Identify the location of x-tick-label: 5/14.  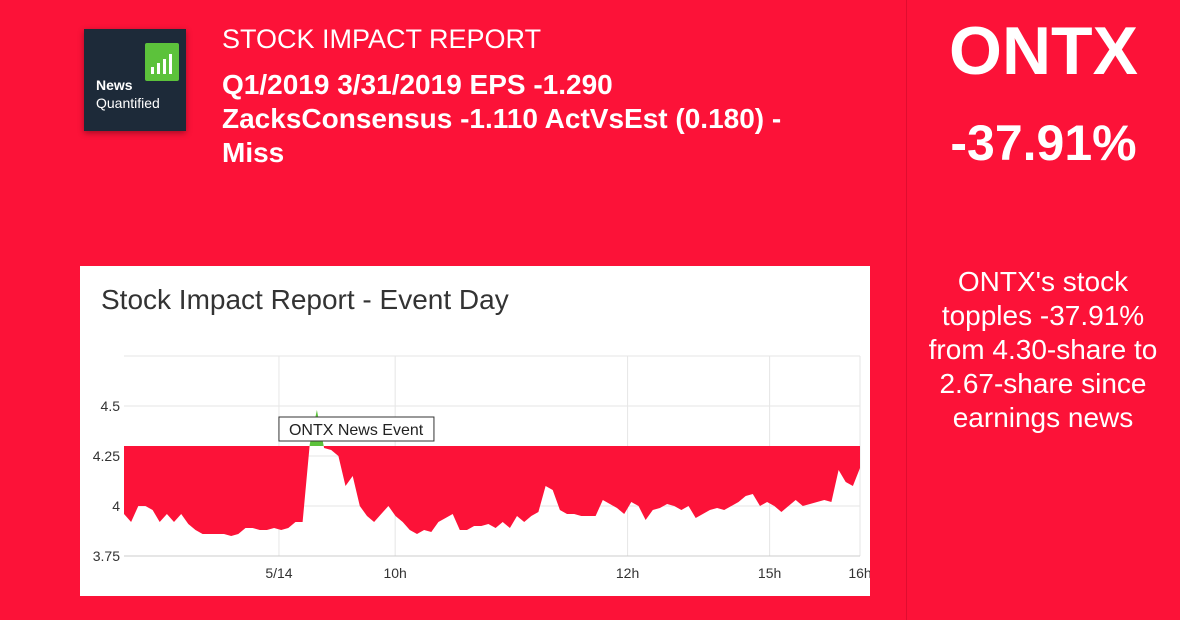
(278, 573).